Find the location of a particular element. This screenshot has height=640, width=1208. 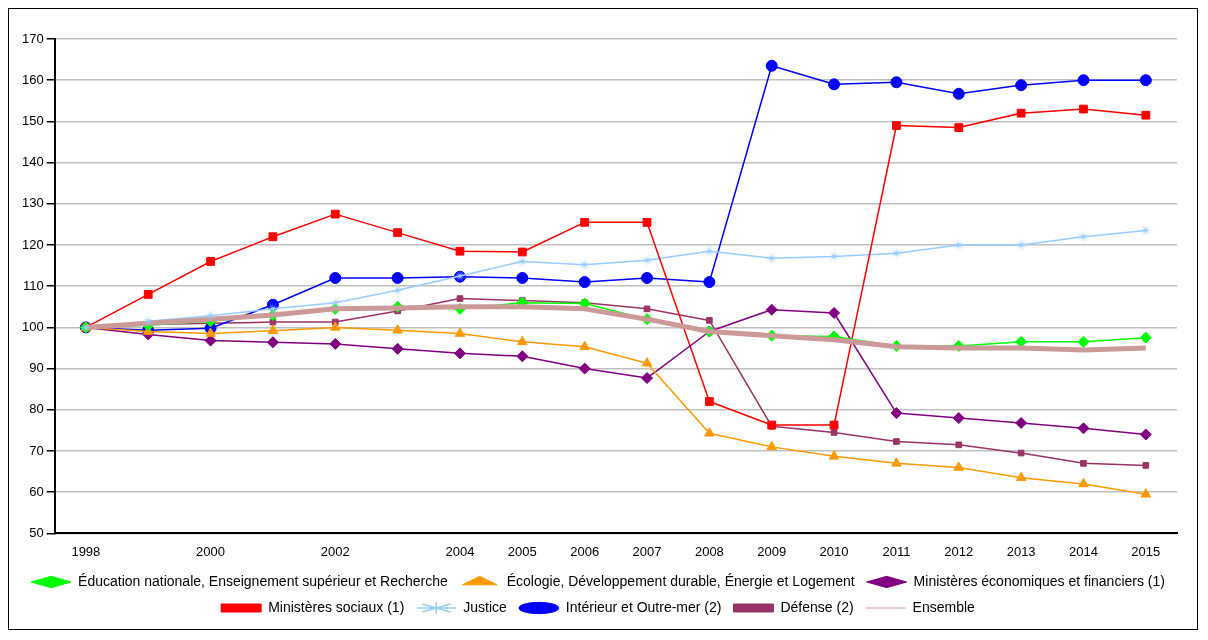

x-tick-label: 2006 is located at coordinates (585, 551).